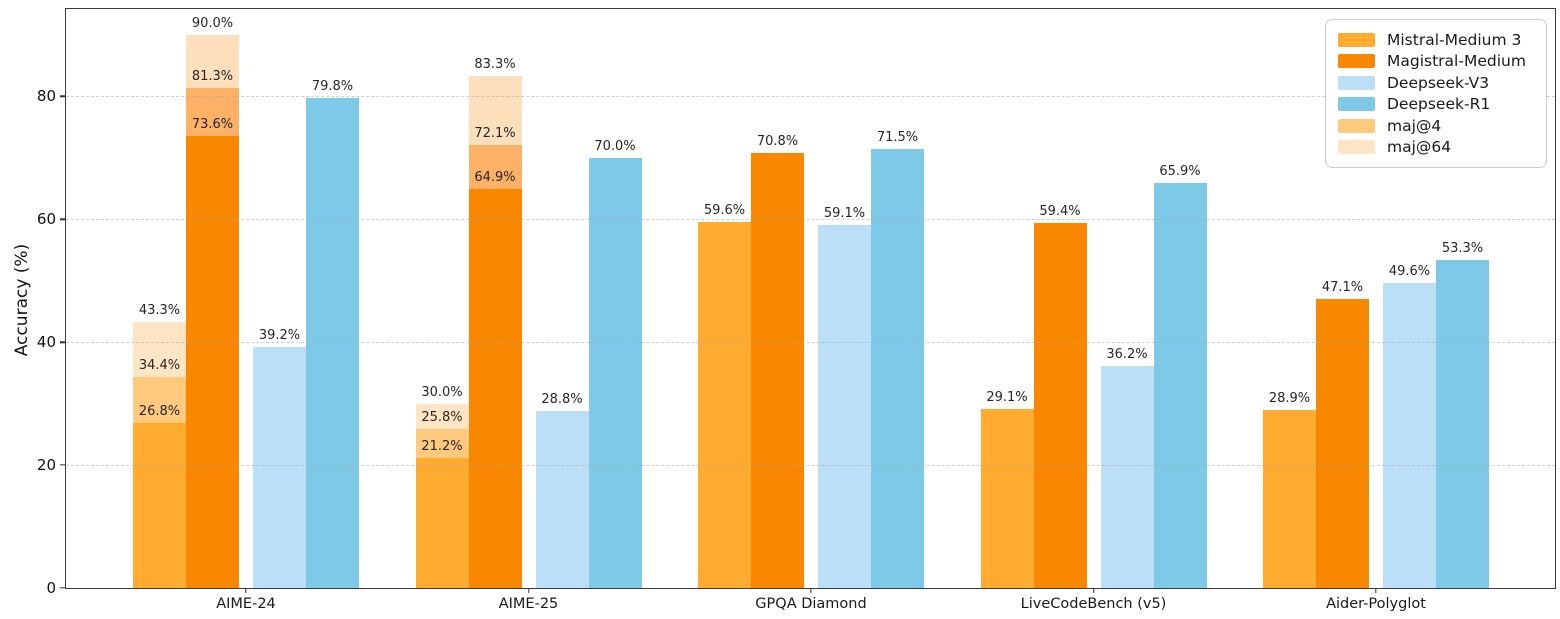 This screenshot has width=1560, height=619. I want to click on legend-item-magistral-medium: Magistral-Medium, so click(1436, 62).